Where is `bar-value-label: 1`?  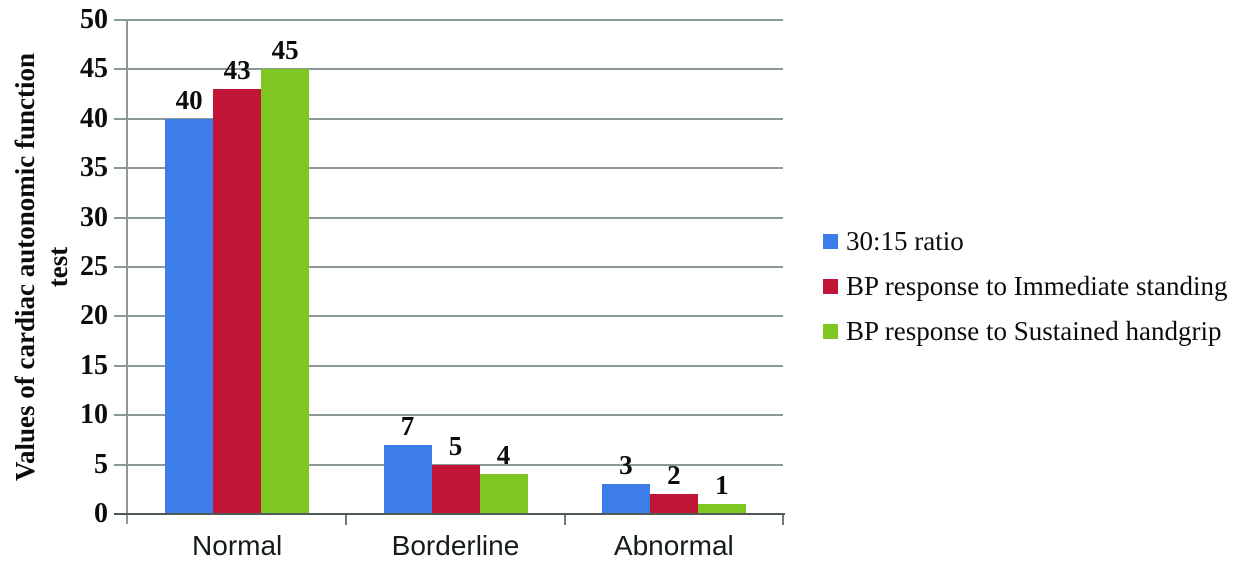
bar-value-label: 1 is located at coordinates (722, 485).